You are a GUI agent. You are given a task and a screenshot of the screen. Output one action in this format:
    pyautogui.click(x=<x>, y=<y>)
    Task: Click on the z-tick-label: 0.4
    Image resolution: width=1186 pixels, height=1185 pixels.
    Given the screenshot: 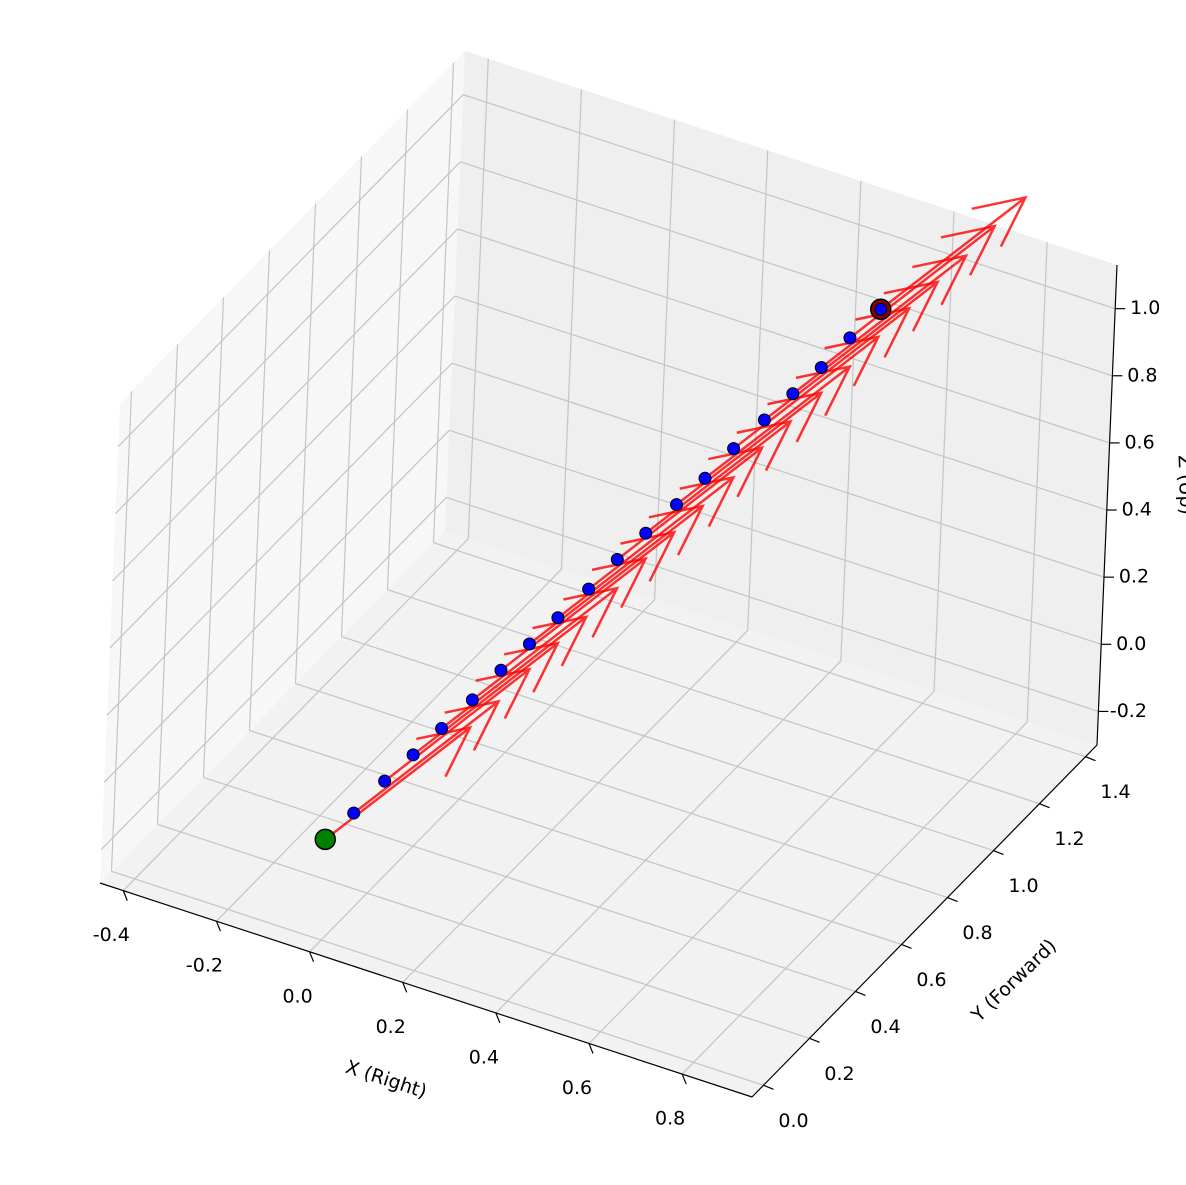 What is the action you would take?
    pyautogui.click(x=1137, y=510)
    